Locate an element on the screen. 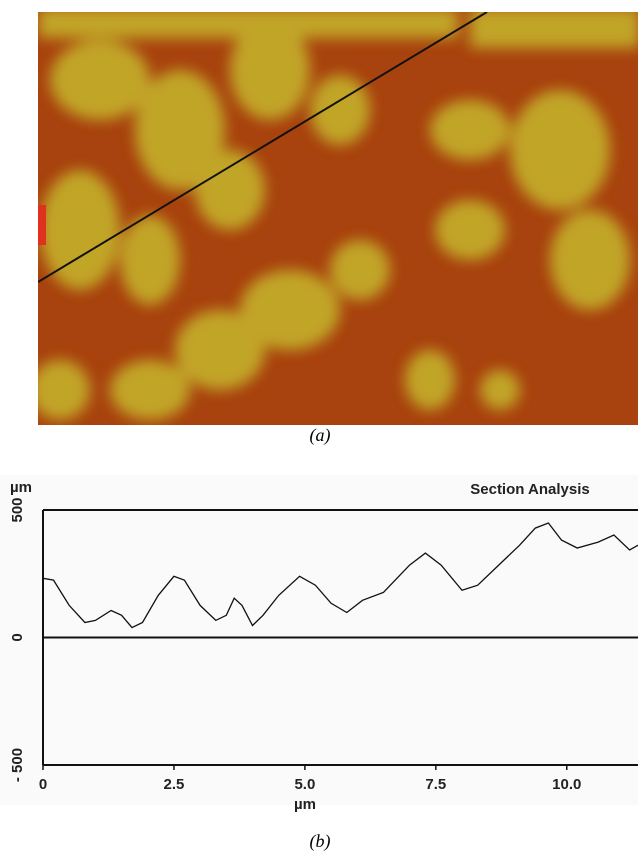 This screenshot has width=638, height=859. x-tick-label: 2.5 is located at coordinates (174, 784).